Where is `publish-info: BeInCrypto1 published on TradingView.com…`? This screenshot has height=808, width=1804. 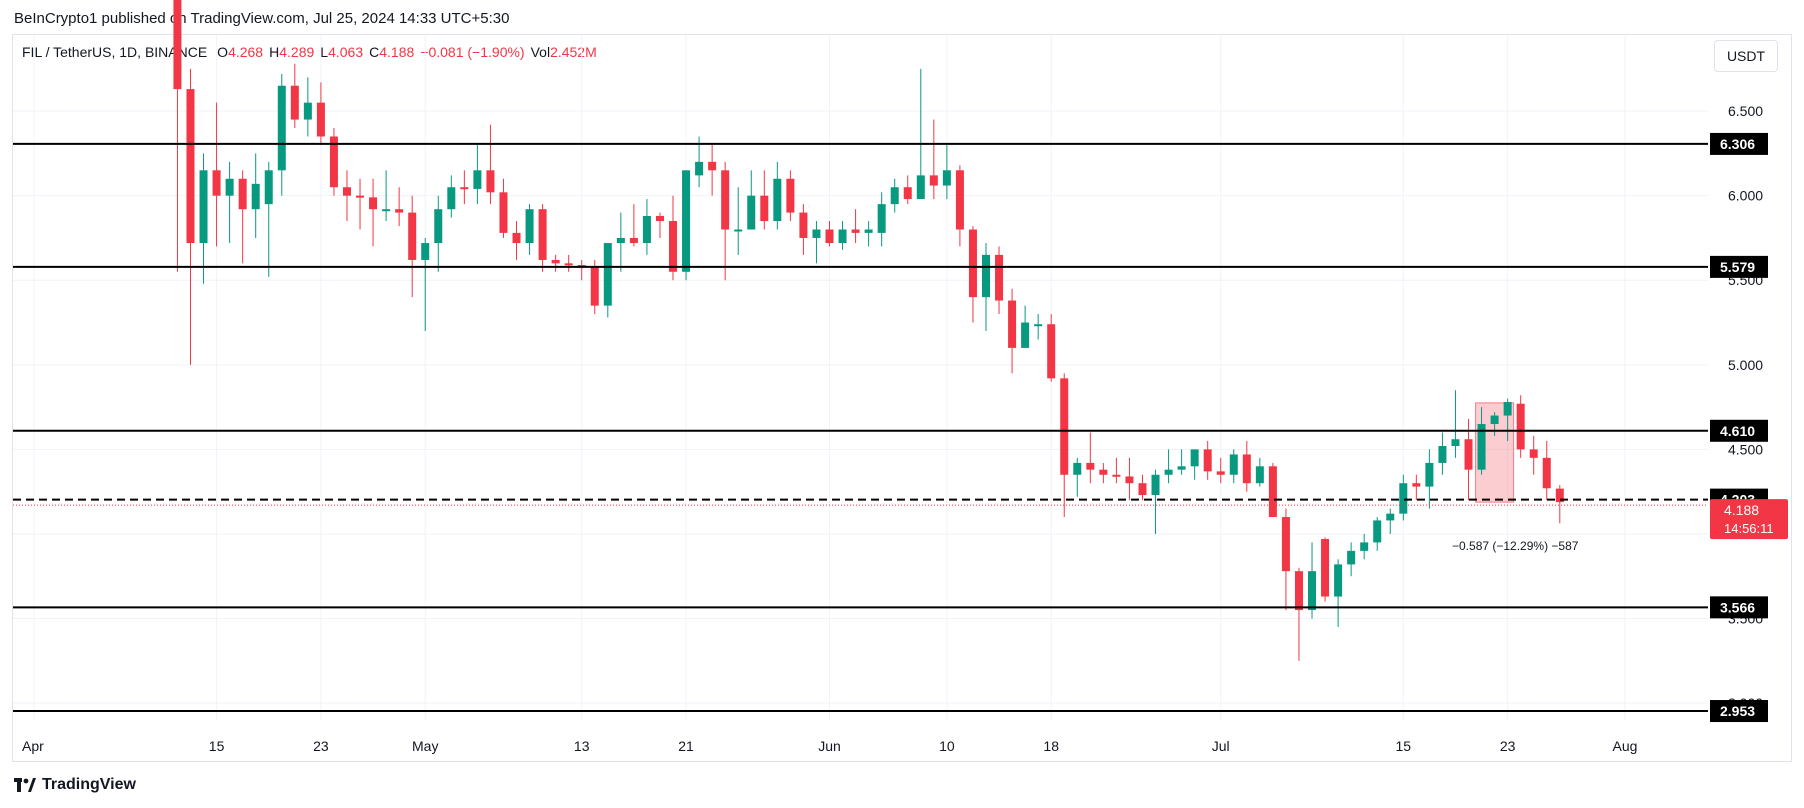
publish-info: BeInCrypto1 published on TradingView.com… is located at coordinates (262, 18).